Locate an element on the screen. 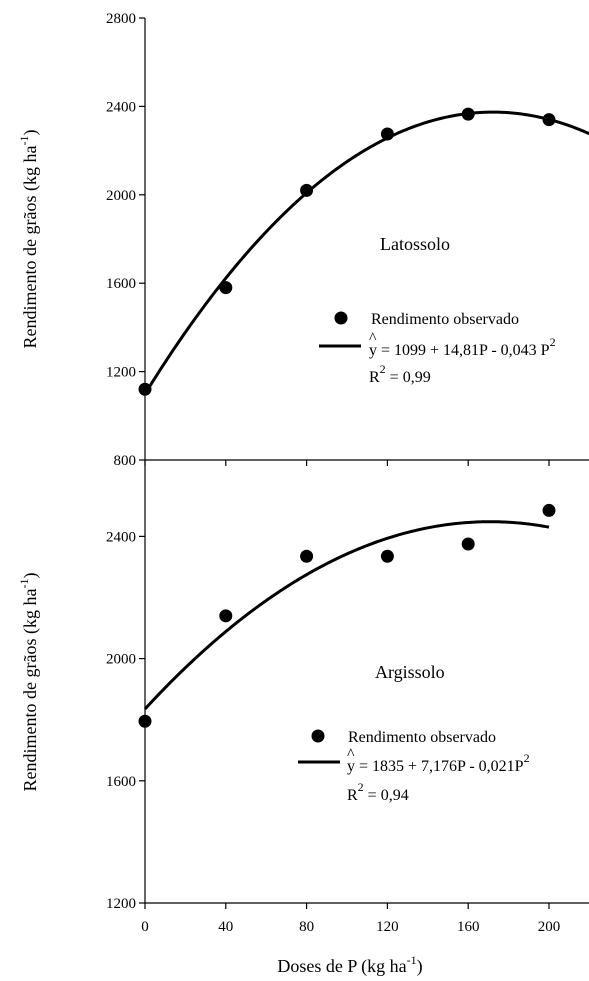 The width and height of the screenshot is (589, 981). legend-r2-top: R2 = 0,99 is located at coordinates (400, 374).